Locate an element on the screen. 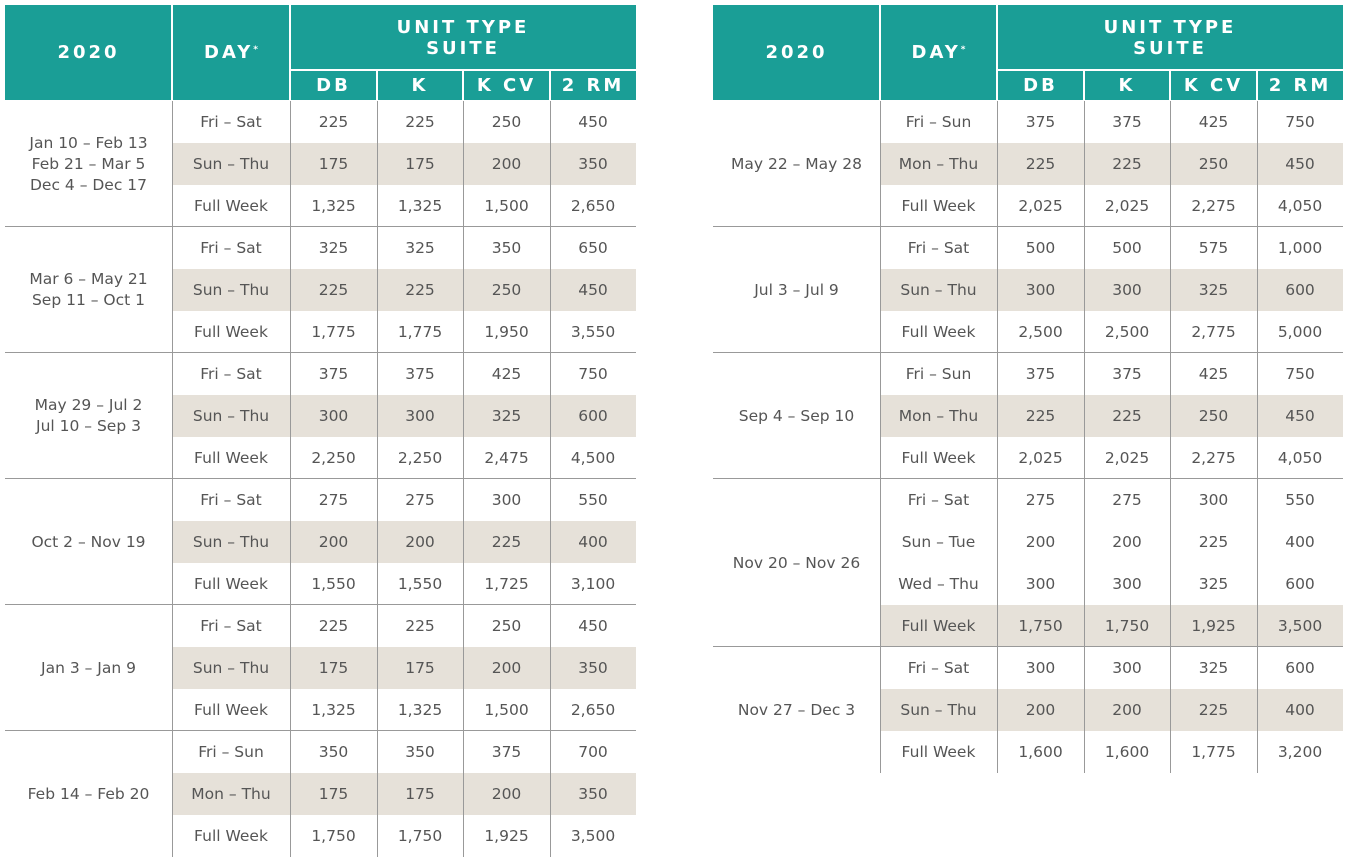  date-lines: Sep 4 – Sep 10 is located at coordinates (796, 416).